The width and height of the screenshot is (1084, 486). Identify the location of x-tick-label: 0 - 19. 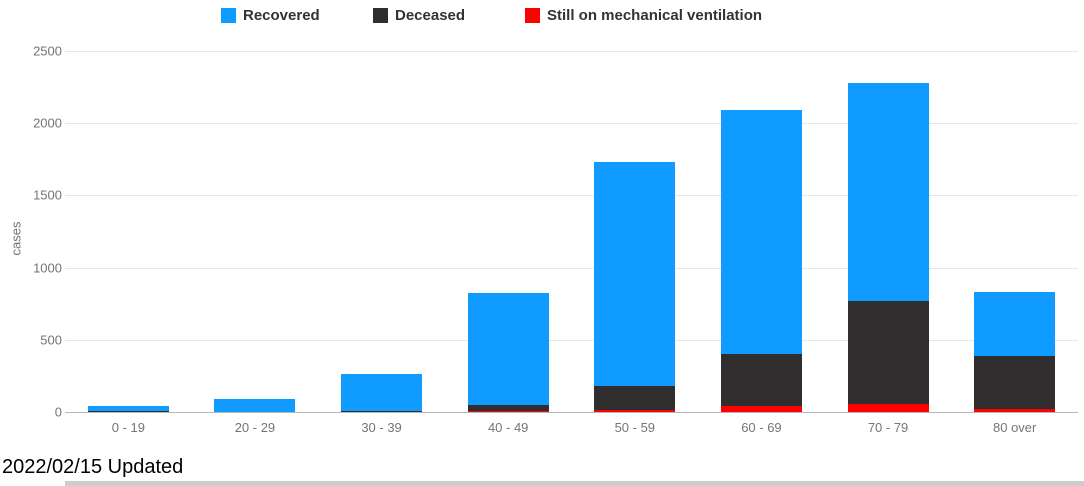
(128, 427).